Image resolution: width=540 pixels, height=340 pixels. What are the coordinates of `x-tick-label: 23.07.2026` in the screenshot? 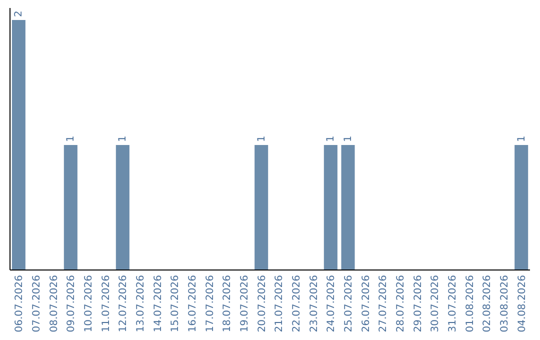 It's located at (314, 303).